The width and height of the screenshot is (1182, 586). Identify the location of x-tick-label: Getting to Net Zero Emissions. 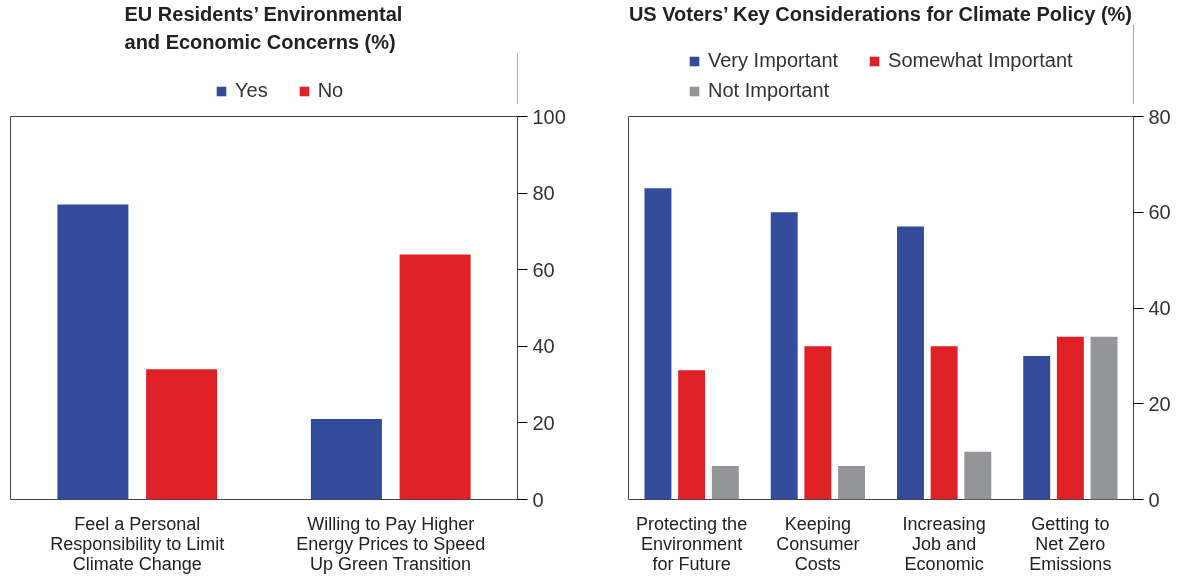
(1070, 543).